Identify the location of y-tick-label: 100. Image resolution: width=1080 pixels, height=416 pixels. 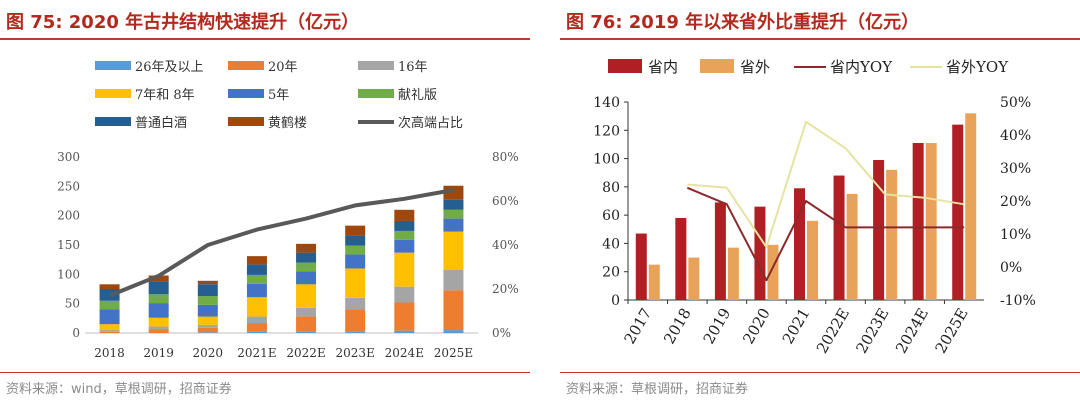
(606, 160).